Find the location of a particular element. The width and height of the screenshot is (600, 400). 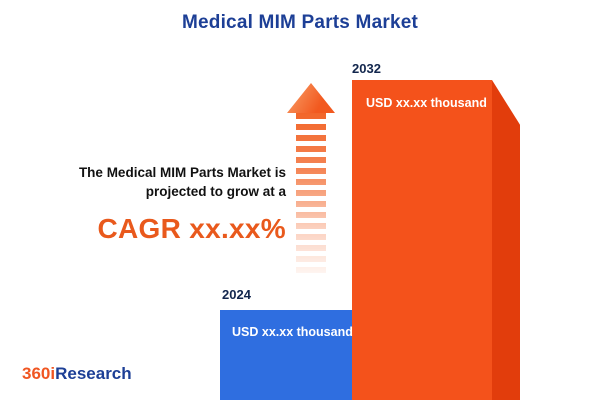

cagr-text: CAGR xx.xx% is located at coordinates (191, 228).